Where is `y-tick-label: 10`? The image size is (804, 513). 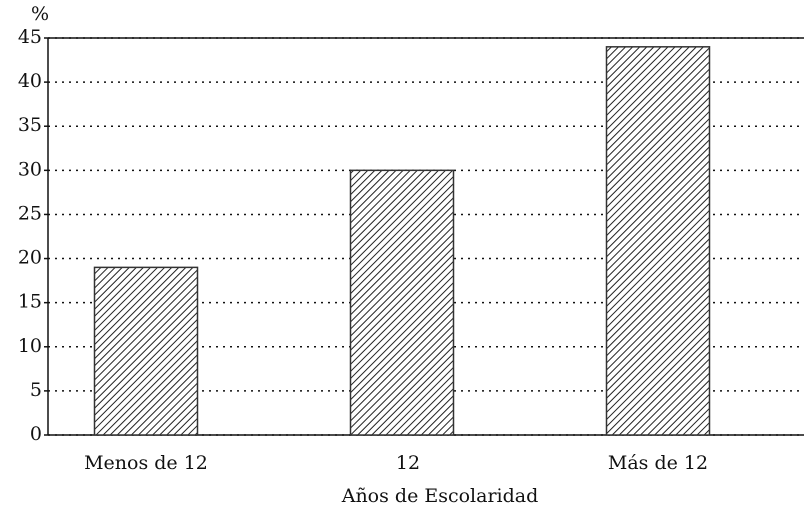
y-tick-label: 10 is located at coordinates (30, 346).